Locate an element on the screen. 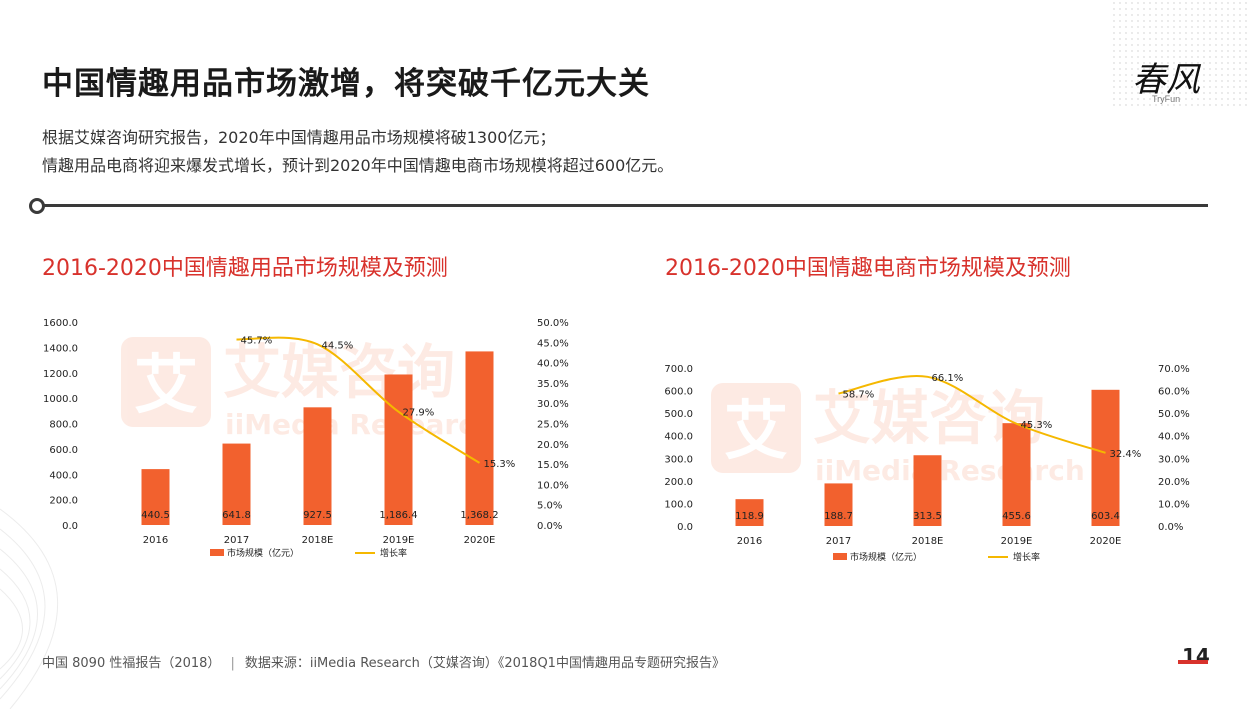 The height and width of the screenshot is (709, 1251). growth-rate-label: 45.7% is located at coordinates (257, 340).